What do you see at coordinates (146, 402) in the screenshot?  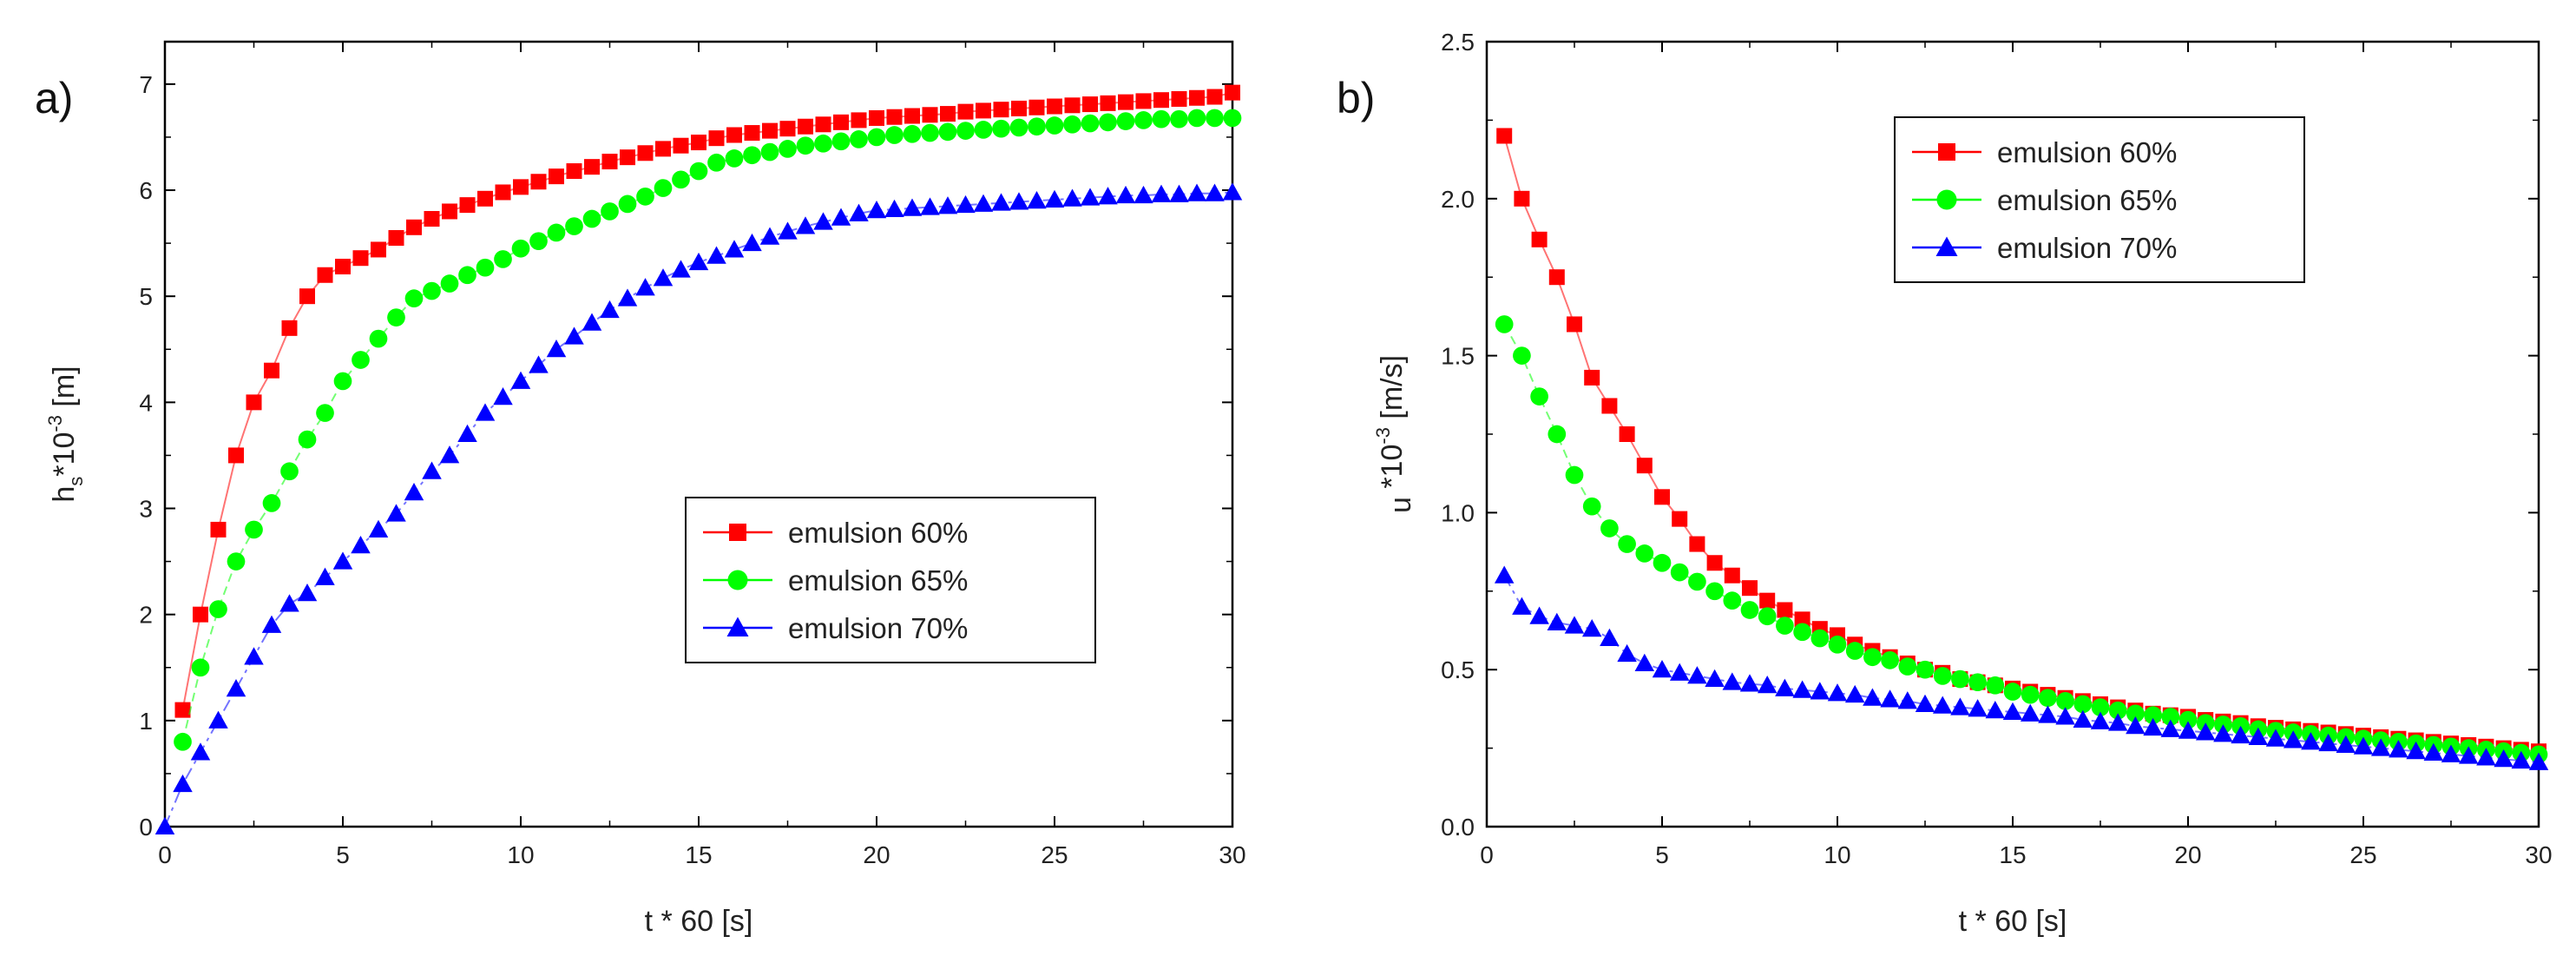 I see `y-tick-label: 4` at bounding box center [146, 402].